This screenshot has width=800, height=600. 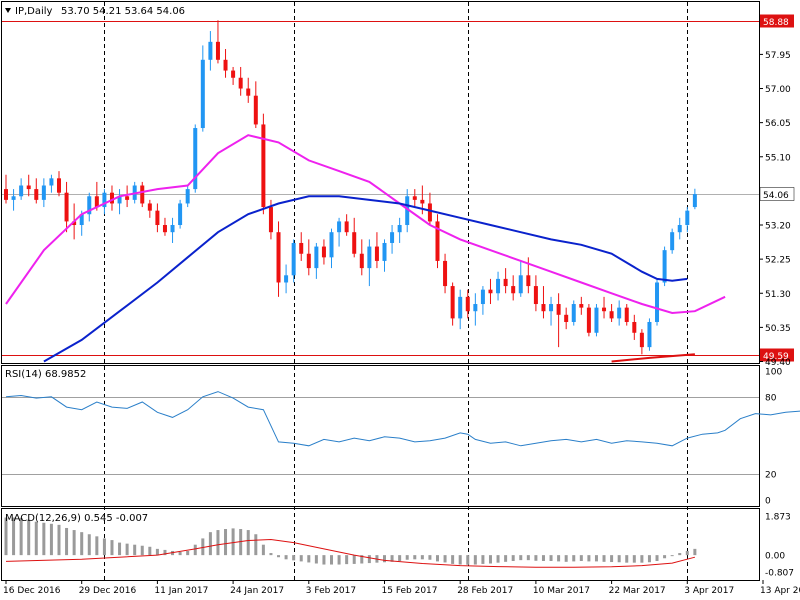 I want to click on macd-series, so click(x=350, y=542).